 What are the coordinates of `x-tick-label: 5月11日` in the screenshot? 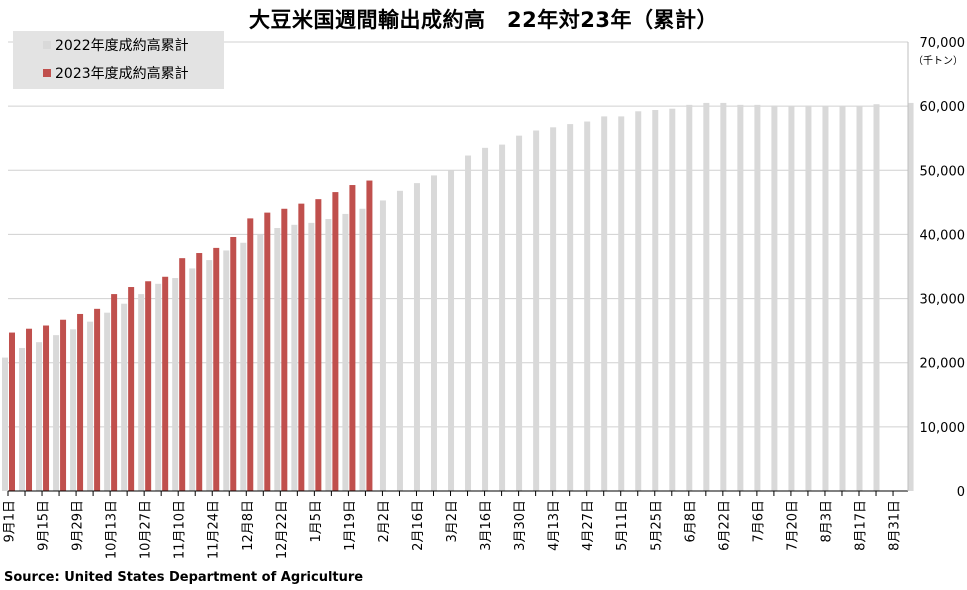 It's located at (622, 525).